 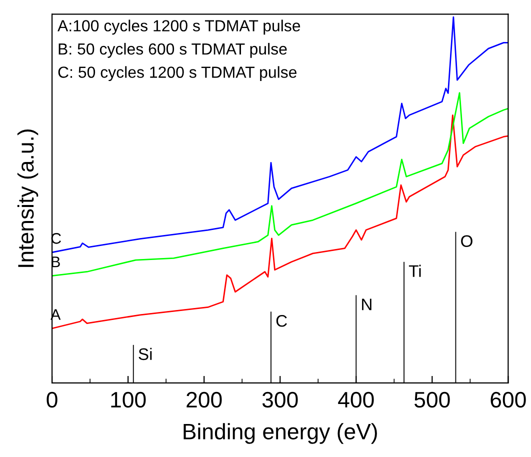 What do you see at coordinates (356, 400) in the screenshot?
I see `x-tick-label: 400` at bounding box center [356, 400].